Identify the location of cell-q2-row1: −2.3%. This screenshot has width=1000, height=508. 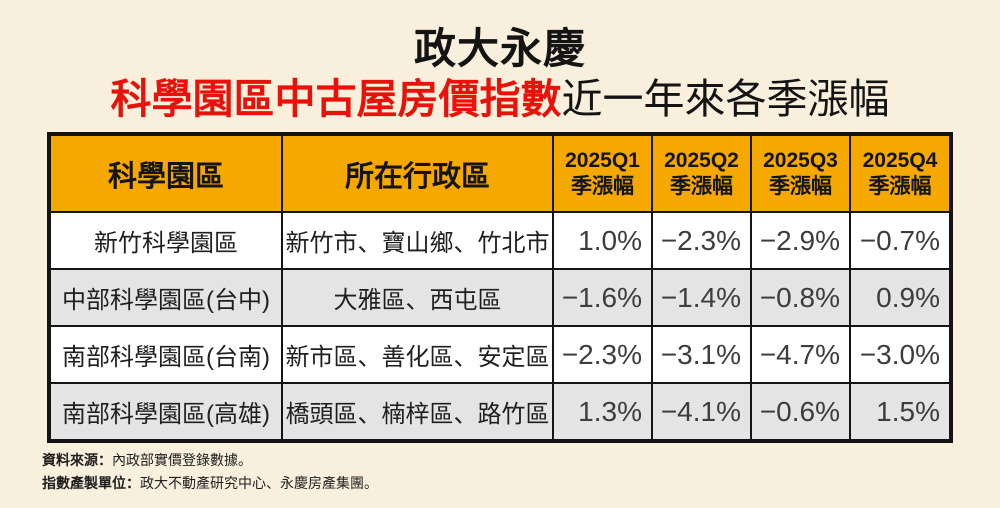
(701, 240).